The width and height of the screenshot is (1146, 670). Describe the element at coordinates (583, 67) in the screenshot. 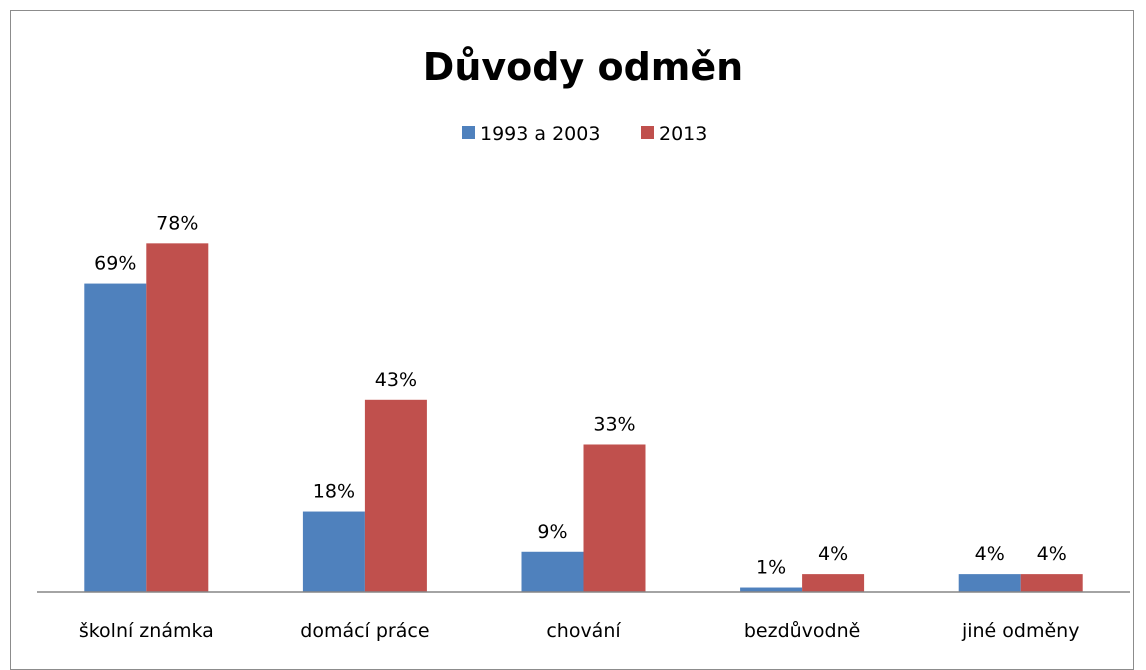

I see `chart-title: Důvody odměn` at that location.